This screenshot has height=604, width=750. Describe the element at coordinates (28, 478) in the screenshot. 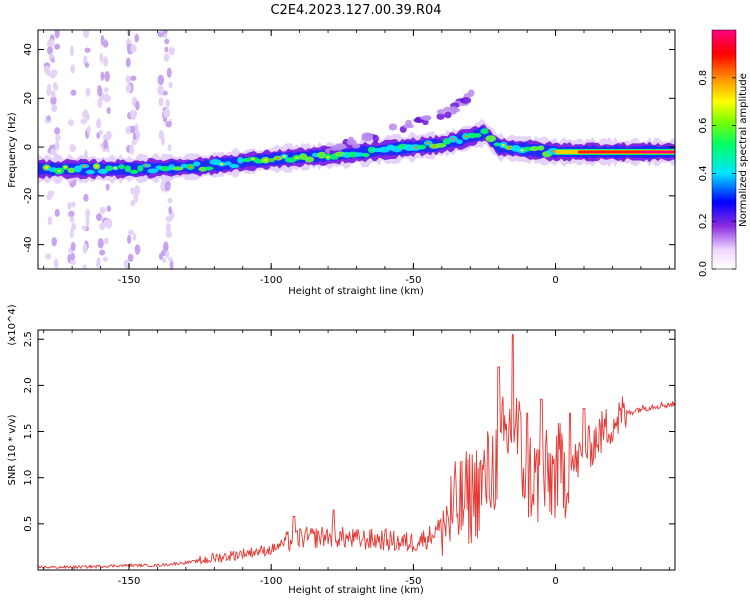

I see `y-tick-label: 1.0` at that location.